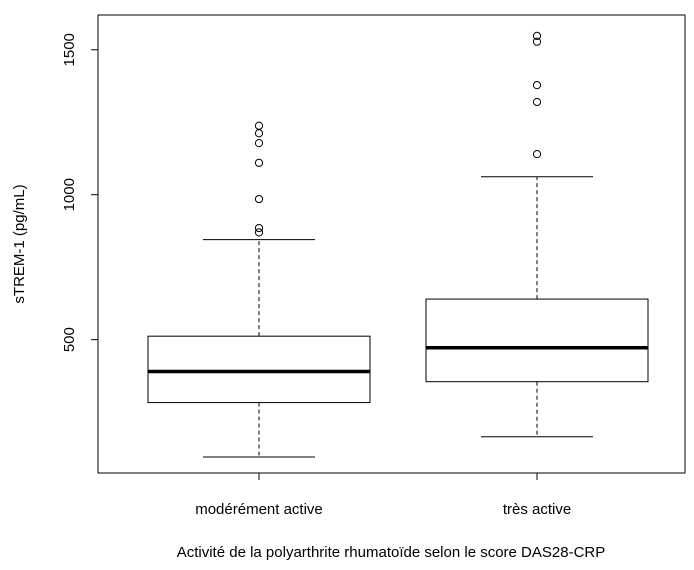 The width and height of the screenshot is (694, 570). I want to click on y-tick-label: 500, so click(69, 339).